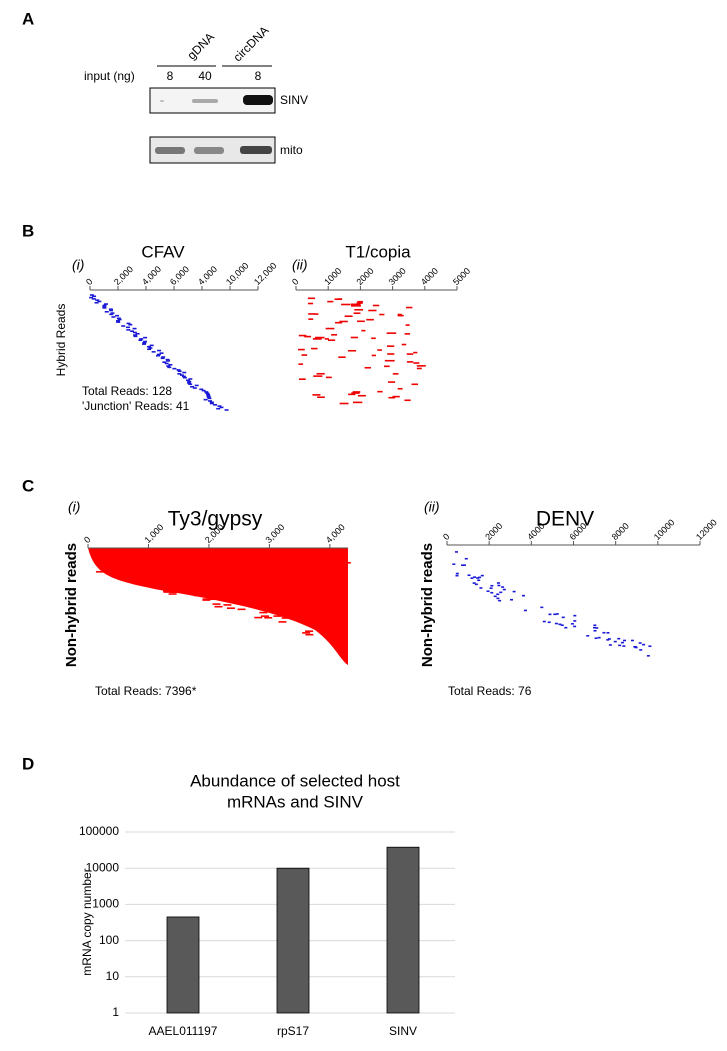 This screenshot has height=1051, width=727. What do you see at coordinates (378, 251) in the screenshot?
I see `plot-title: T1/copia` at bounding box center [378, 251].